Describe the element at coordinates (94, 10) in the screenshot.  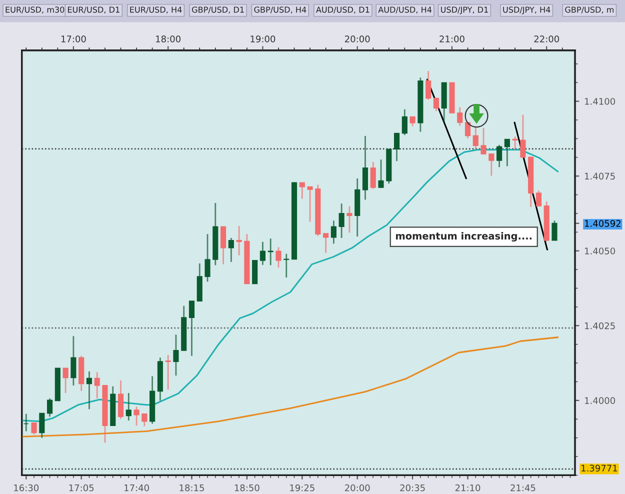
I see `text: EUR/USD, D1` at that location.